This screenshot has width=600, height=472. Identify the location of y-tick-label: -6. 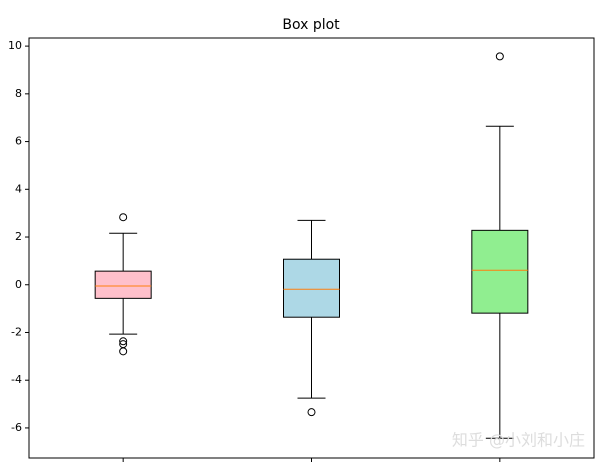
(16, 427).